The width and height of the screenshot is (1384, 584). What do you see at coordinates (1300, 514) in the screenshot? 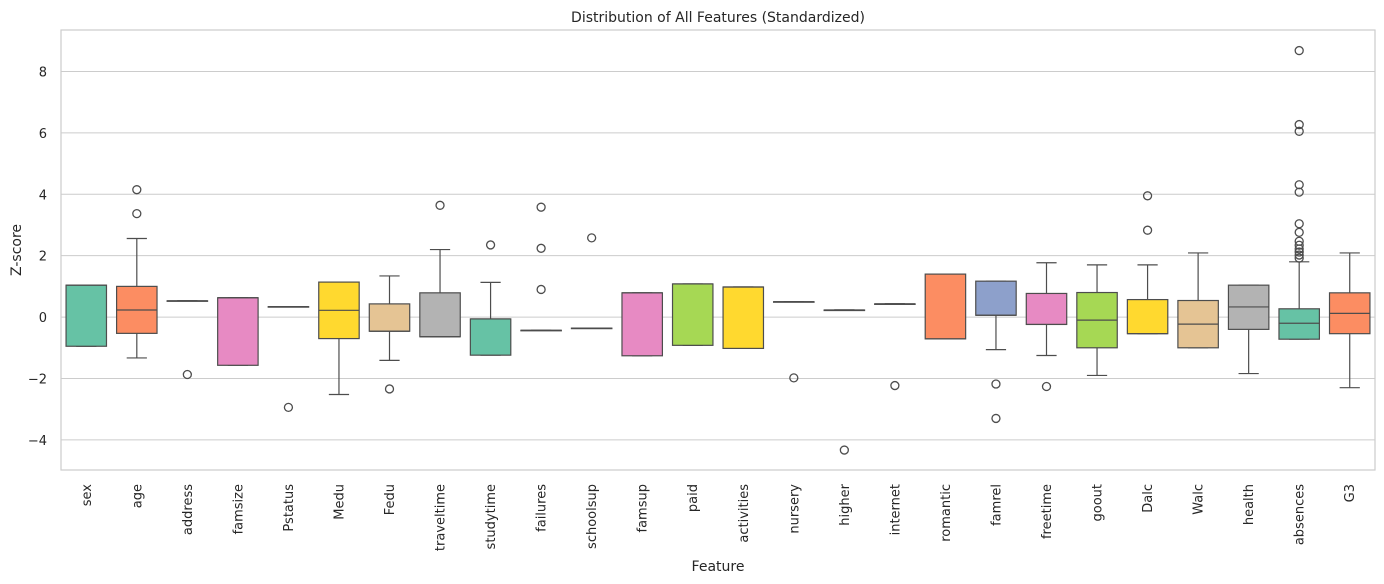
I see `x-tick-label: absences` at bounding box center [1300, 514].